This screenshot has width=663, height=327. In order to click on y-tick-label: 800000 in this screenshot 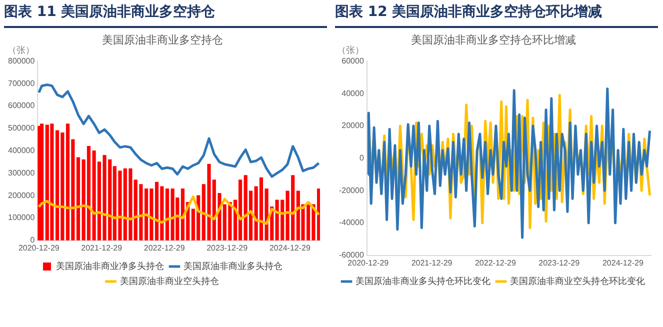, I will do `click(22, 61)`.